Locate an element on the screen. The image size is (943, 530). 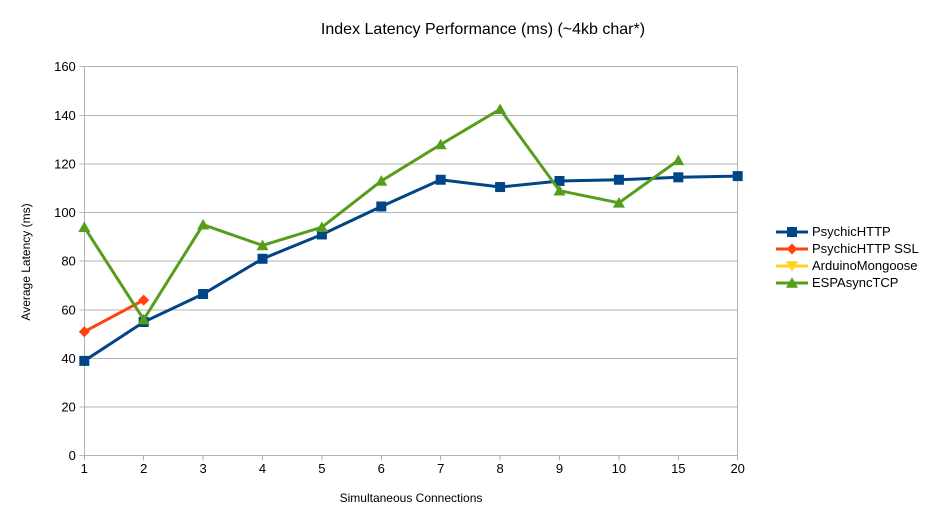
x-tick-label: 1 is located at coordinates (84, 468).